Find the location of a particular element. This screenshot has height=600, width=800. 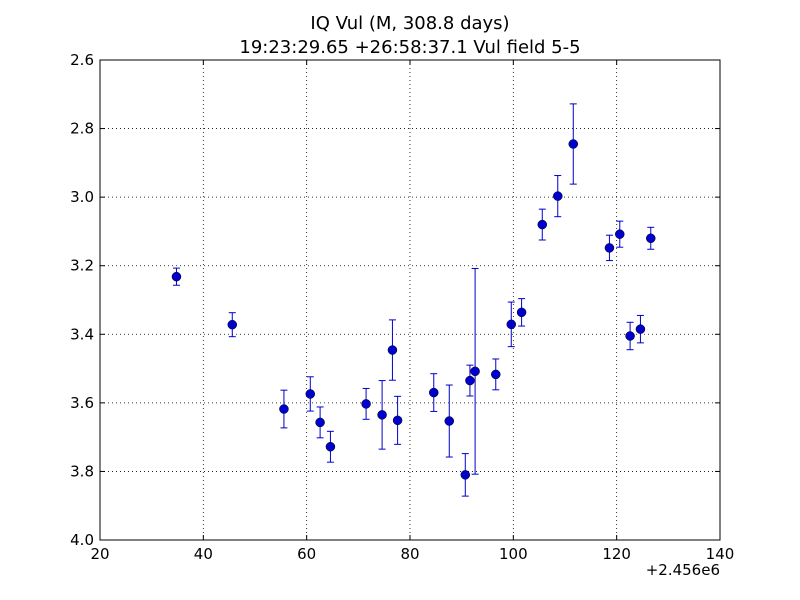

y-tick-labels: 2.6 2.8 3.0 3.2 3.4 3.6 3.8 4.0 is located at coordinates (82, 300).